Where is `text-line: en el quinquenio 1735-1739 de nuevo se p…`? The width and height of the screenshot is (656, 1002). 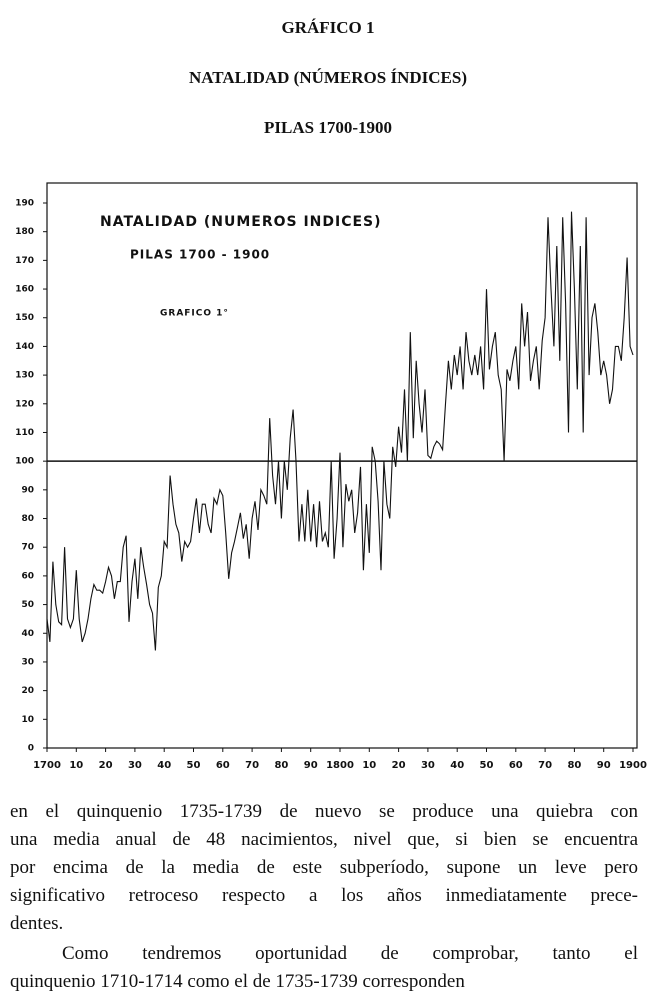
text-line: en el quinquenio 1735-1739 de nuevo se p… is located at coordinates (324, 811).